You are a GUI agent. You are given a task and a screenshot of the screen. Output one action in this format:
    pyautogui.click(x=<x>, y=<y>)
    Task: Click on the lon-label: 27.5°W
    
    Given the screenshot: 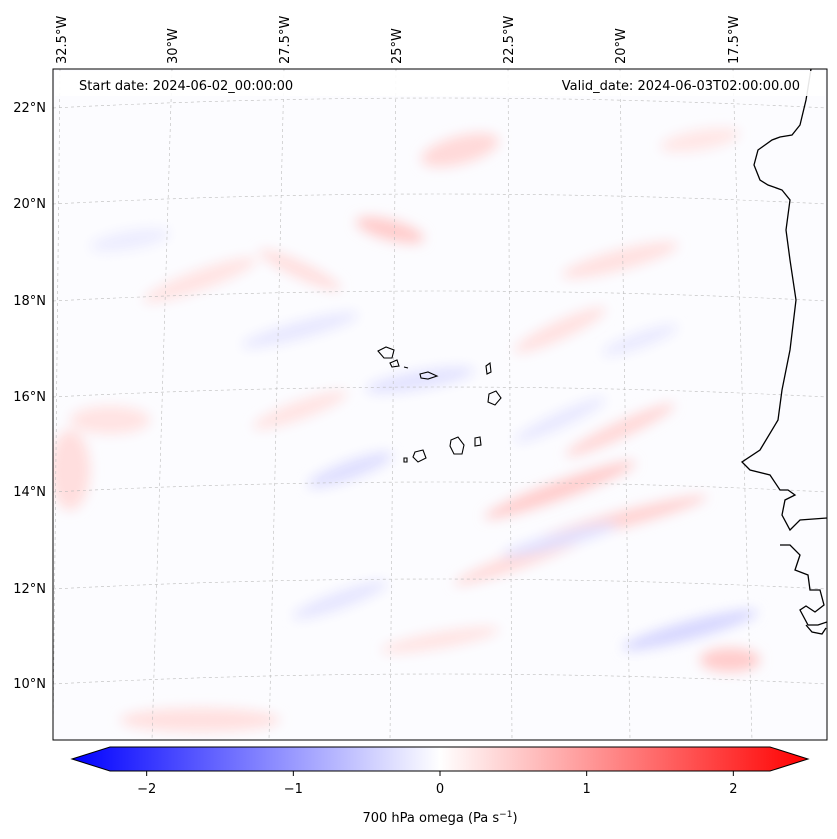 What is the action you would take?
    pyautogui.click(x=285, y=40)
    